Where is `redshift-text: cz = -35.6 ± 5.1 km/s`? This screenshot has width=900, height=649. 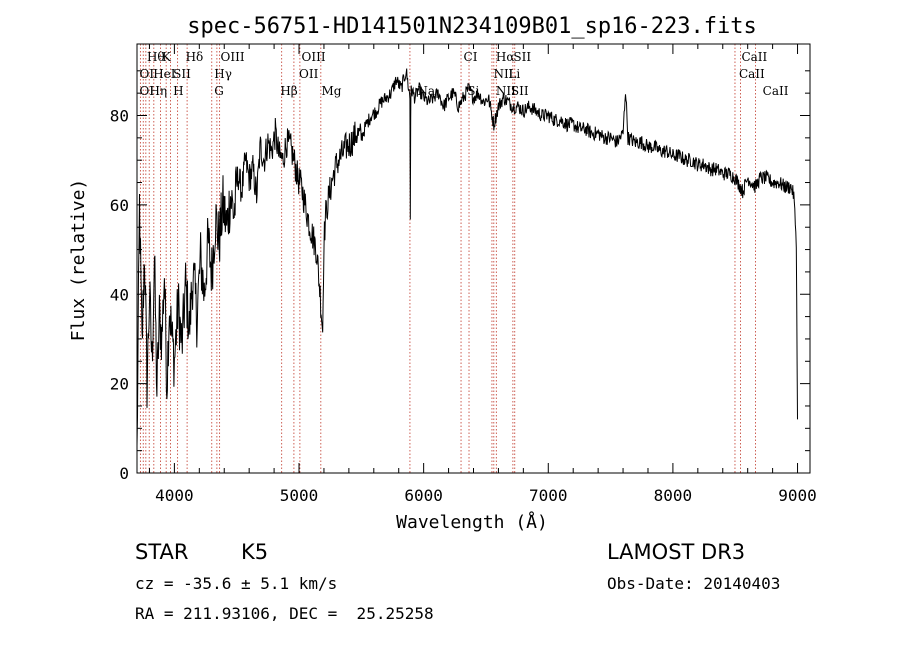
redshift-text: cz = -35.6 ± 5.1 km/s is located at coordinates (236, 583).